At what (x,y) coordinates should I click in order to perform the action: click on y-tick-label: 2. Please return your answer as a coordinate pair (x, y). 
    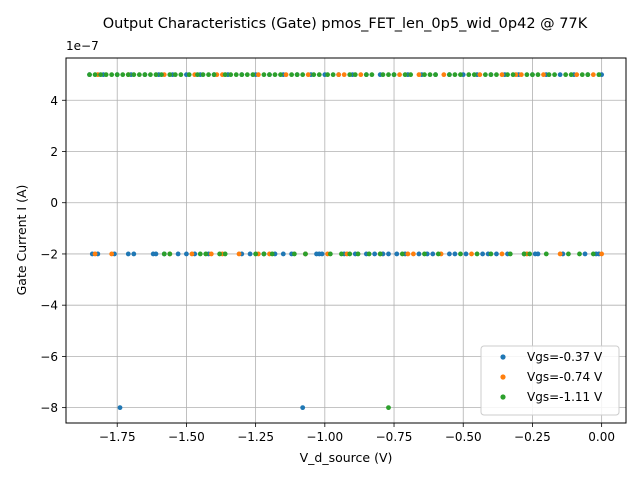
    Looking at the image, I should click on (54, 152).